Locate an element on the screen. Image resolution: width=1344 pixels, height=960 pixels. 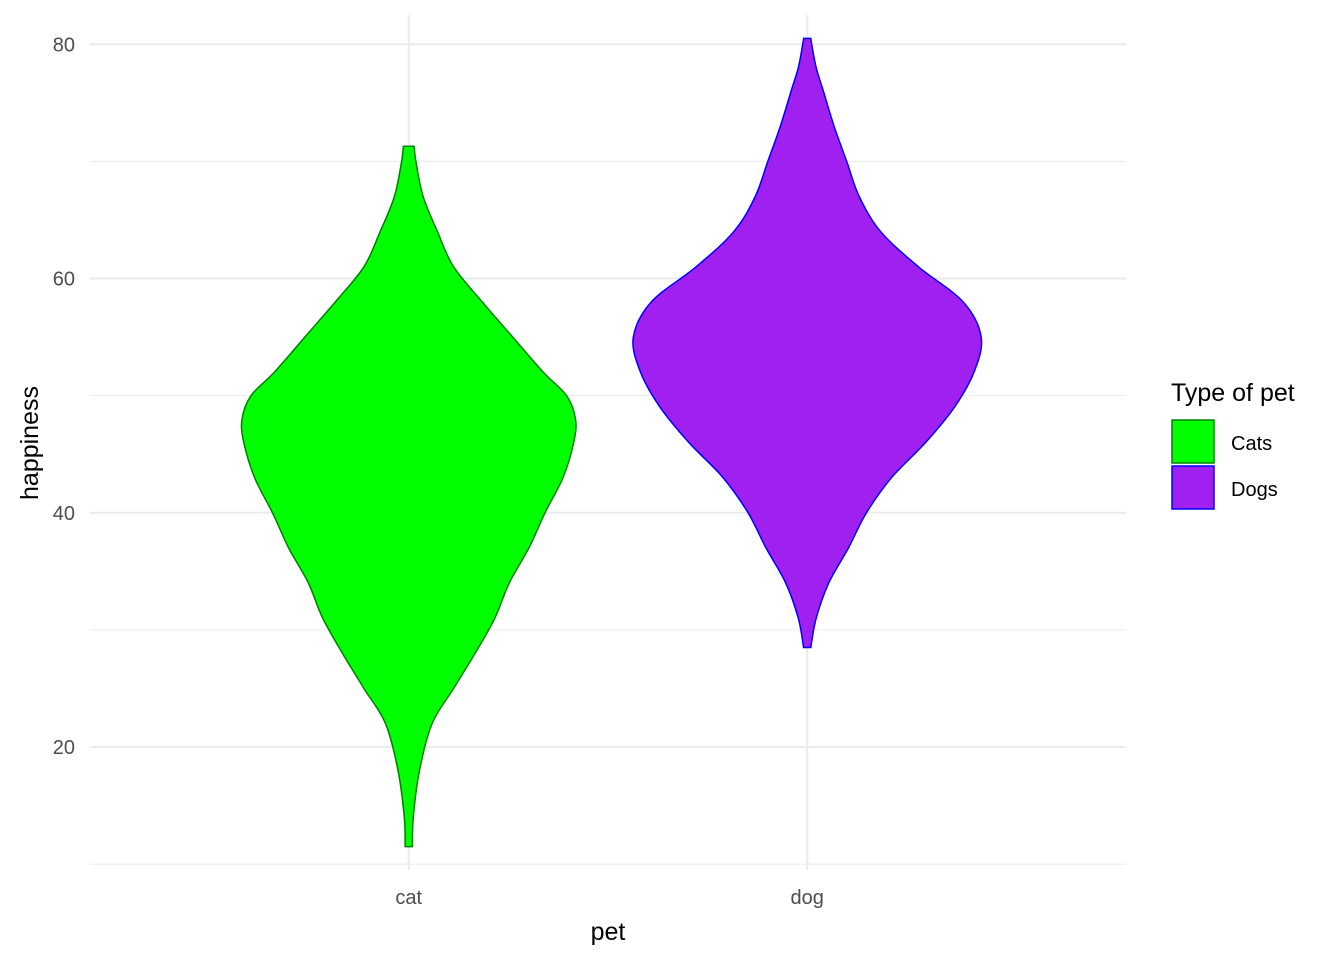
y-axis-title: happiness is located at coordinates (30, 443).